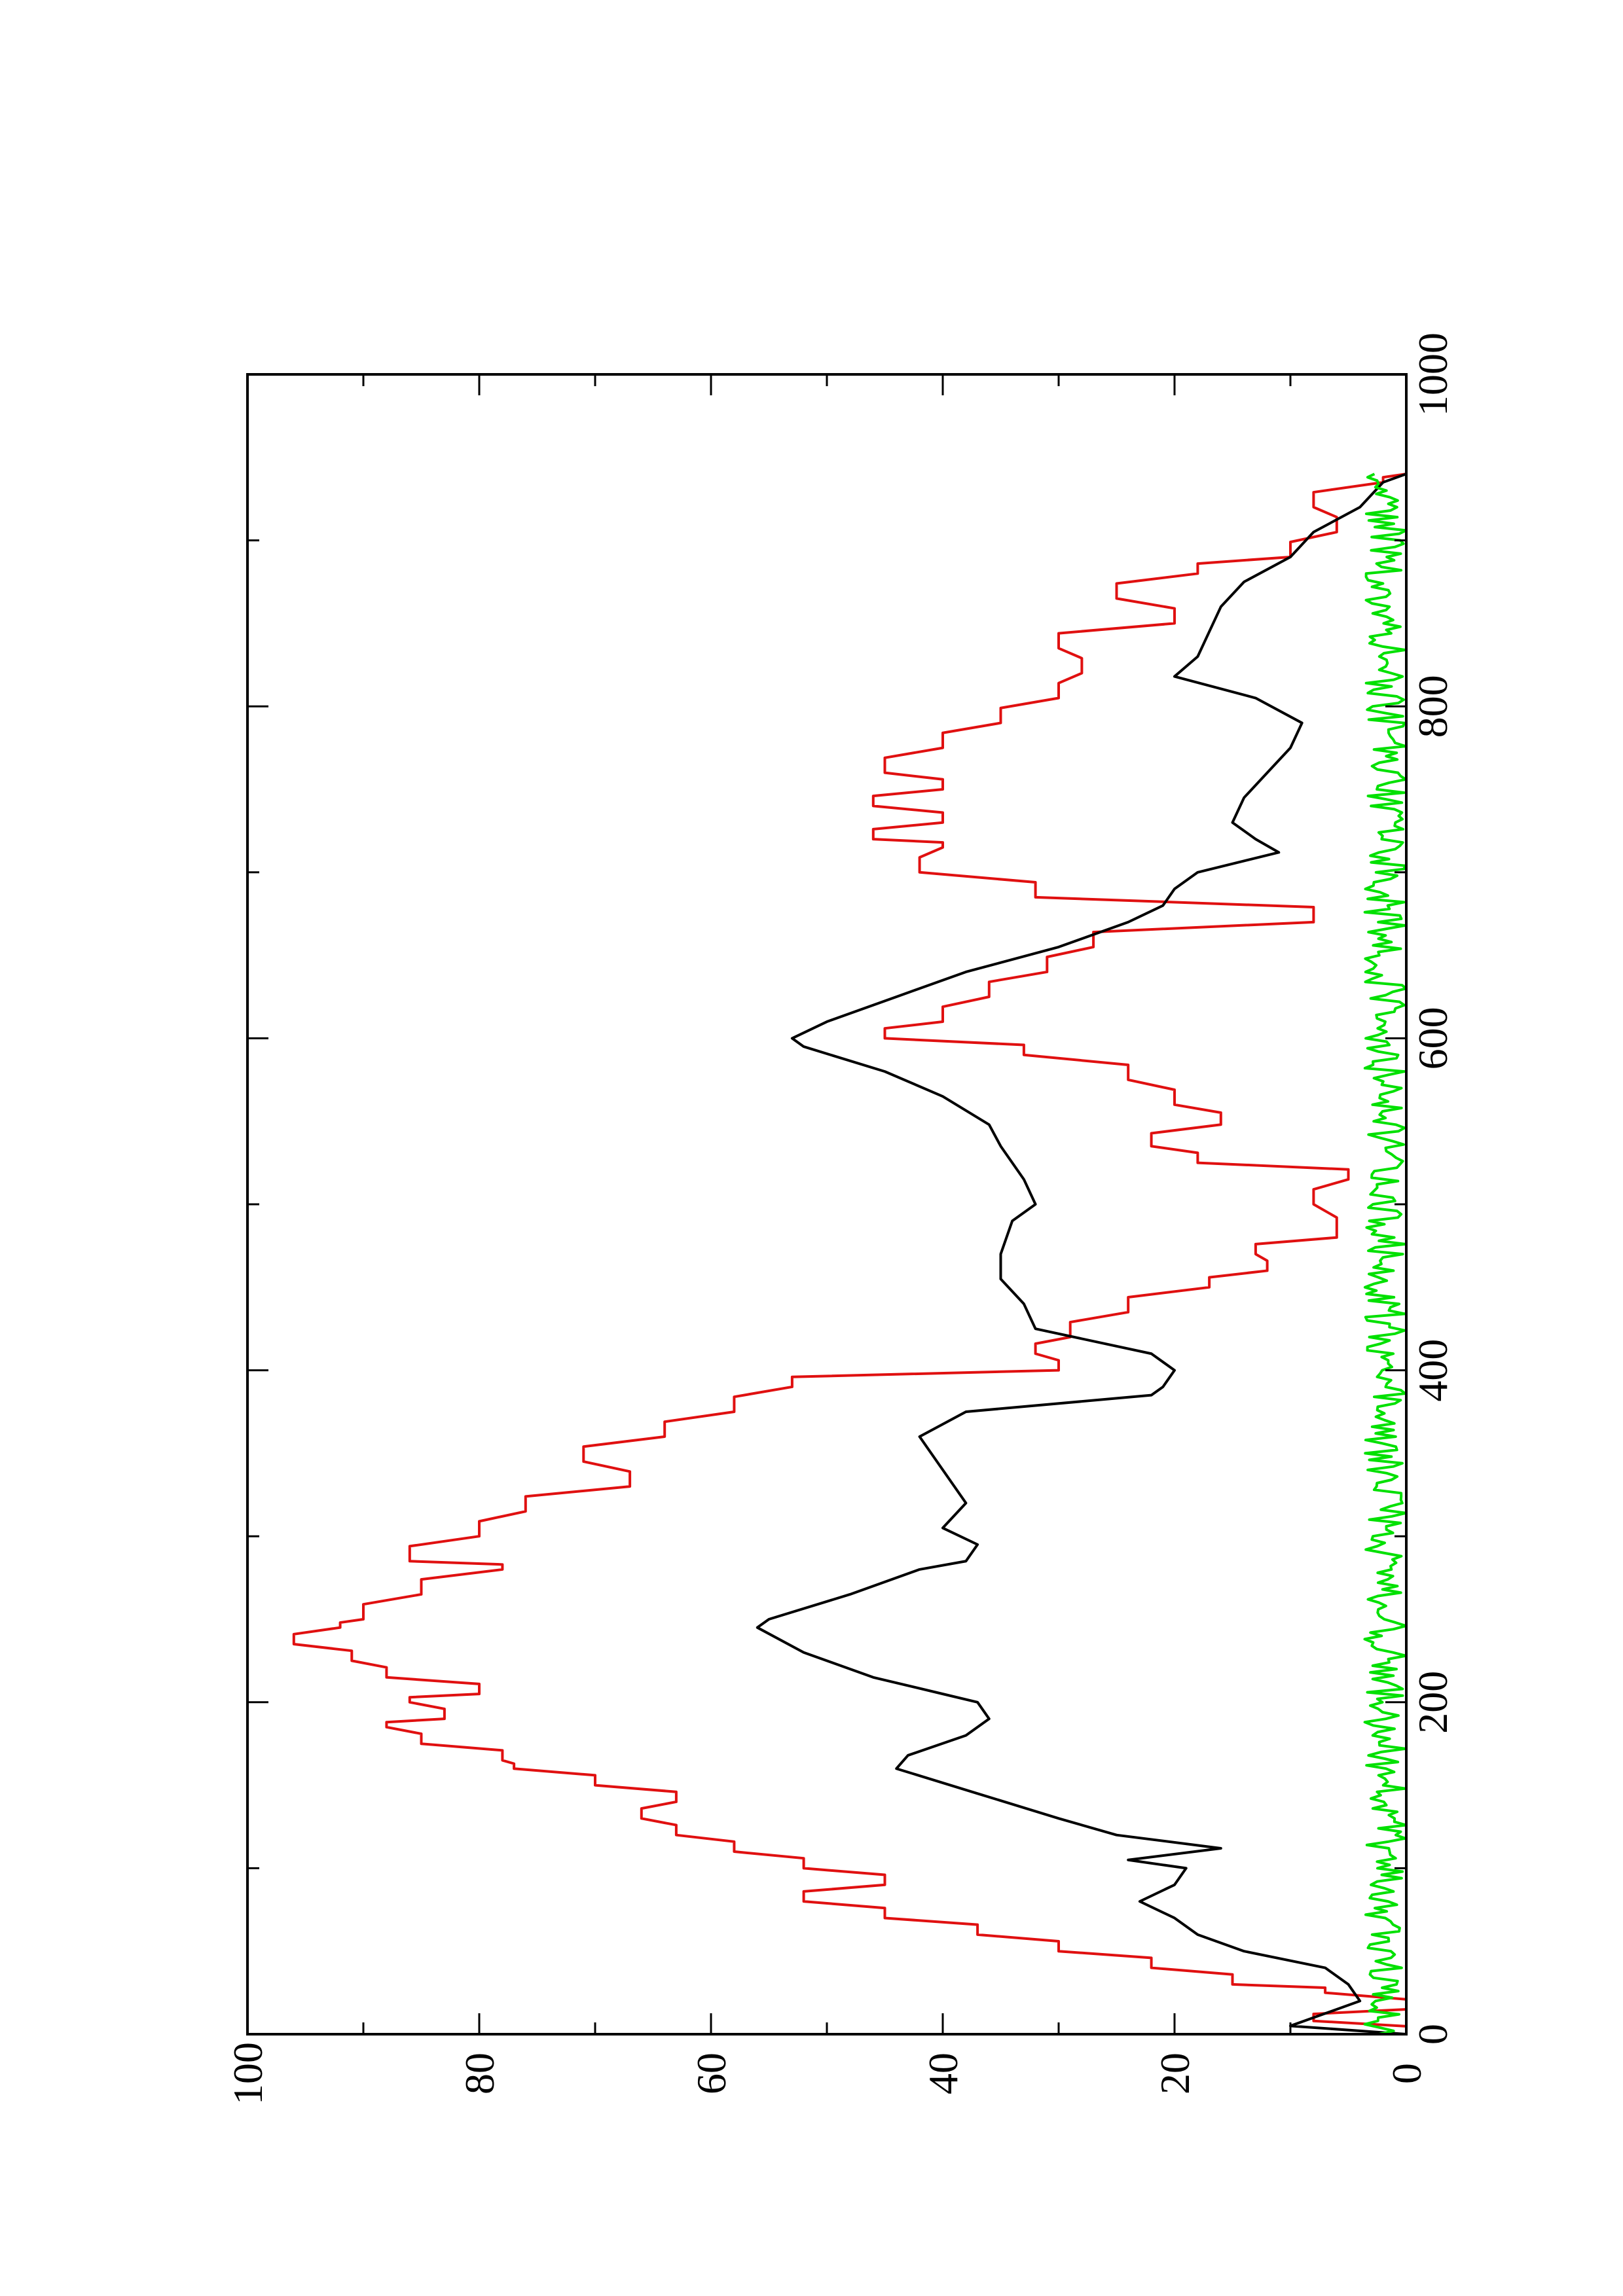  What do you see at coordinates (943, 2073) in the screenshot?
I see `y-tick-label: 40` at bounding box center [943, 2073].